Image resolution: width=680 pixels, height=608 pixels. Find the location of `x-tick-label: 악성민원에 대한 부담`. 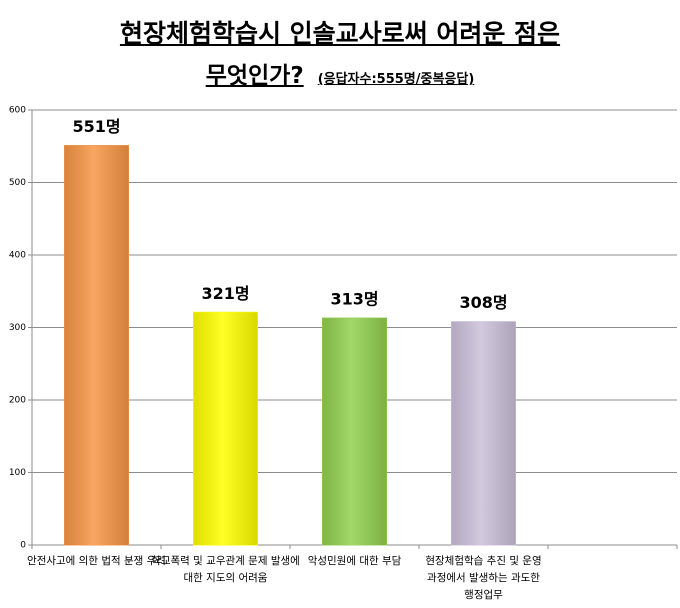

x-tick-label: 악성민원에 대한 부담 is located at coordinates (354, 561).